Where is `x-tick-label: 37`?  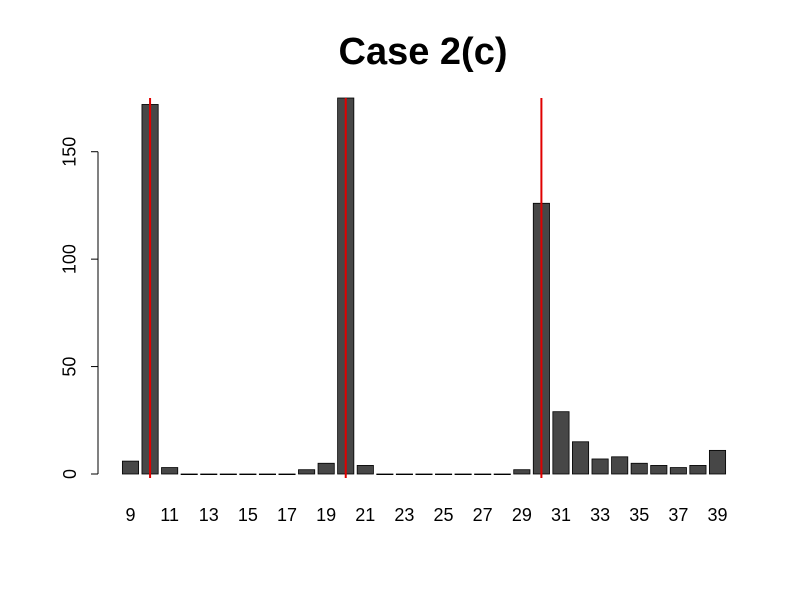
x-tick-label: 37 is located at coordinates (678, 515).